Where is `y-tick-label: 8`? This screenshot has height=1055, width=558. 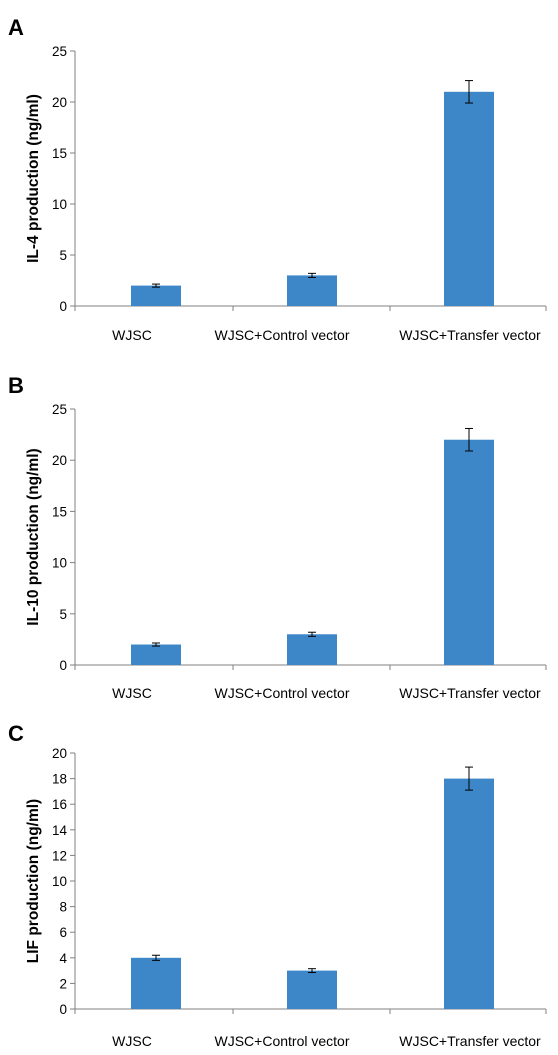
y-tick-label: 8 is located at coordinates (63, 907).